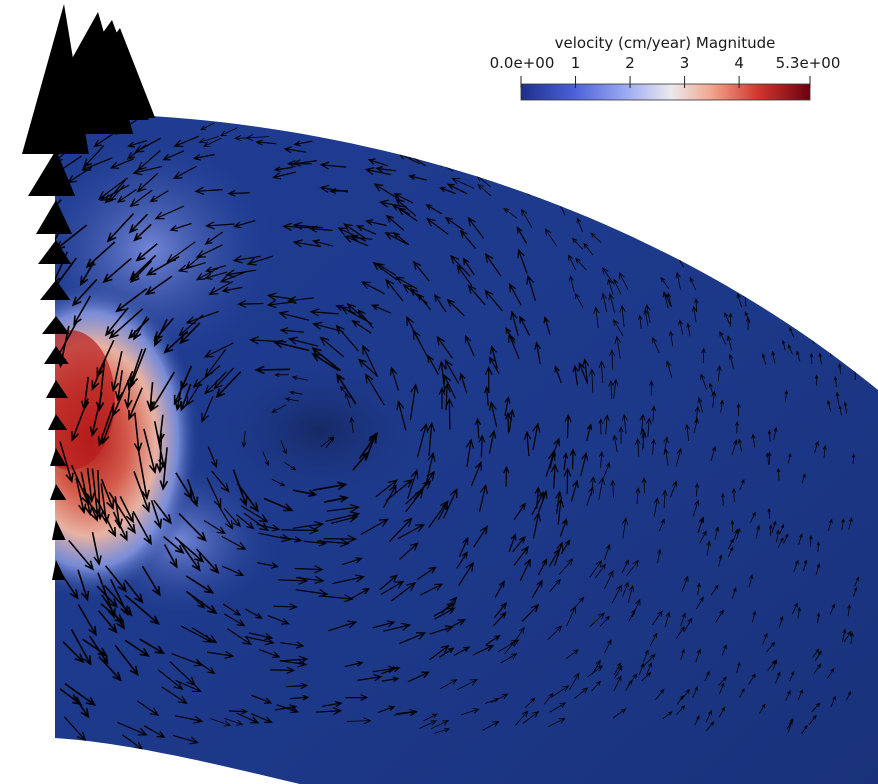  I want to click on colorbar-tick-label: 0.0e+00, so click(522, 63).